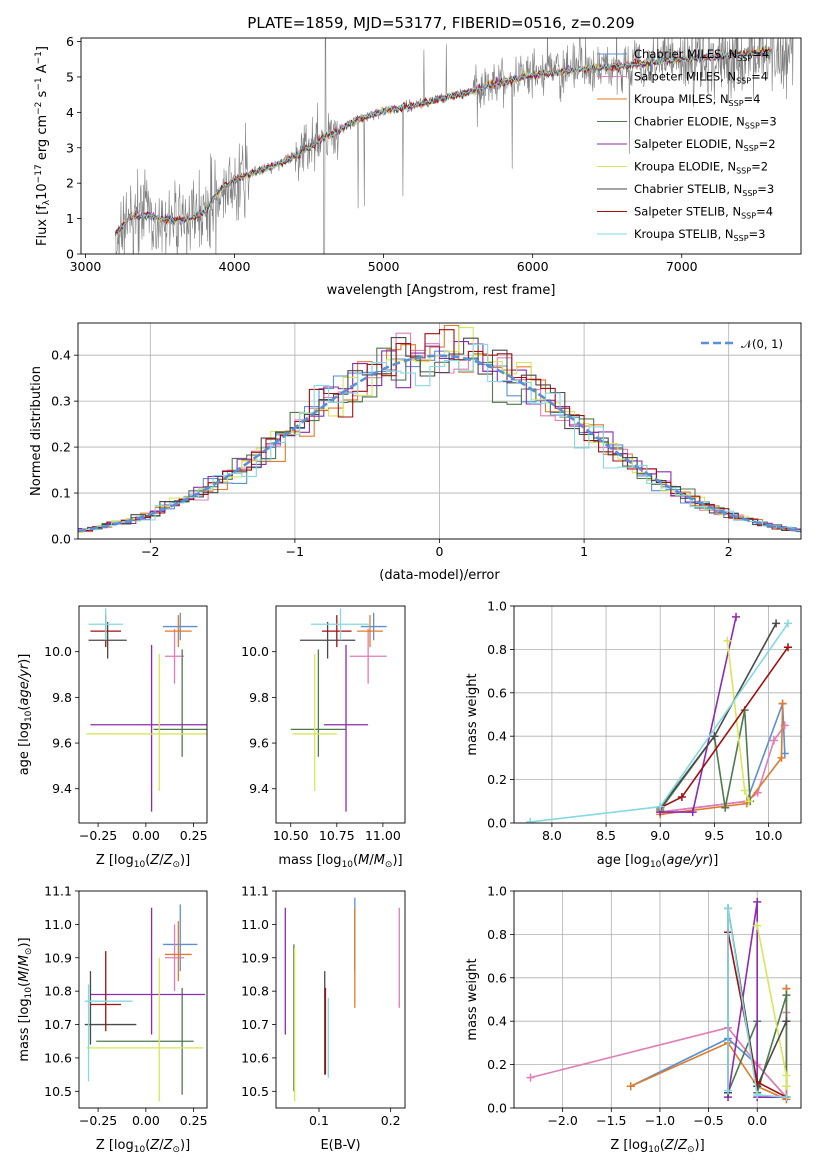 The width and height of the screenshot is (819, 1170). I want to click on y-tick-label: 3, so click(70, 147).